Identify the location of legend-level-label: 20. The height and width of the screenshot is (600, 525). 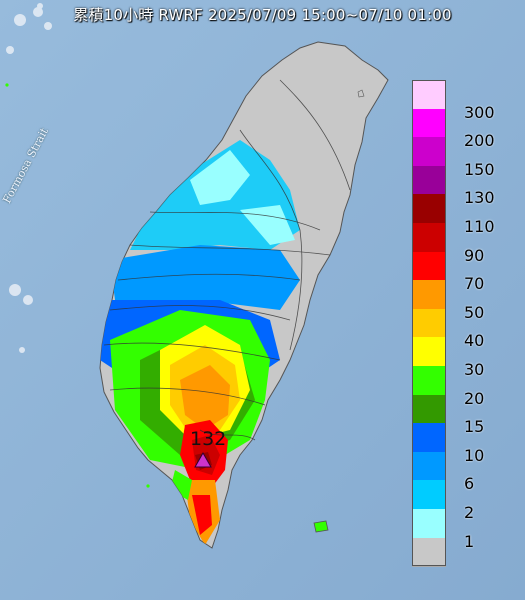
(474, 398).